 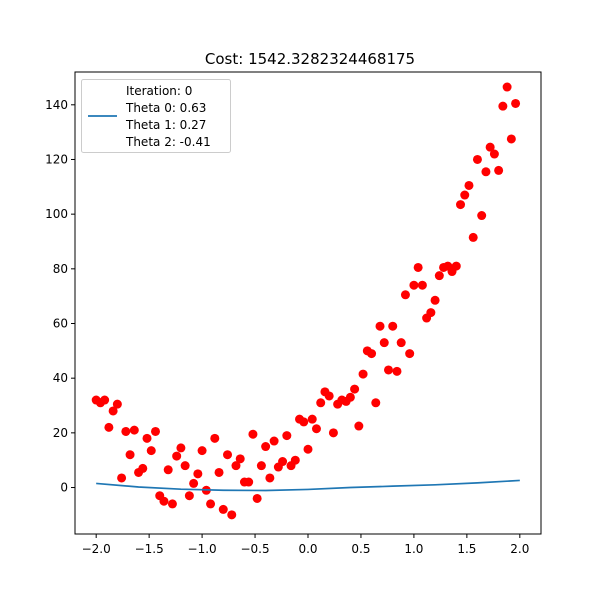 What do you see at coordinates (149, 549) in the screenshot?
I see `x-tick-label-1: −1.5` at bounding box center [149, 549].